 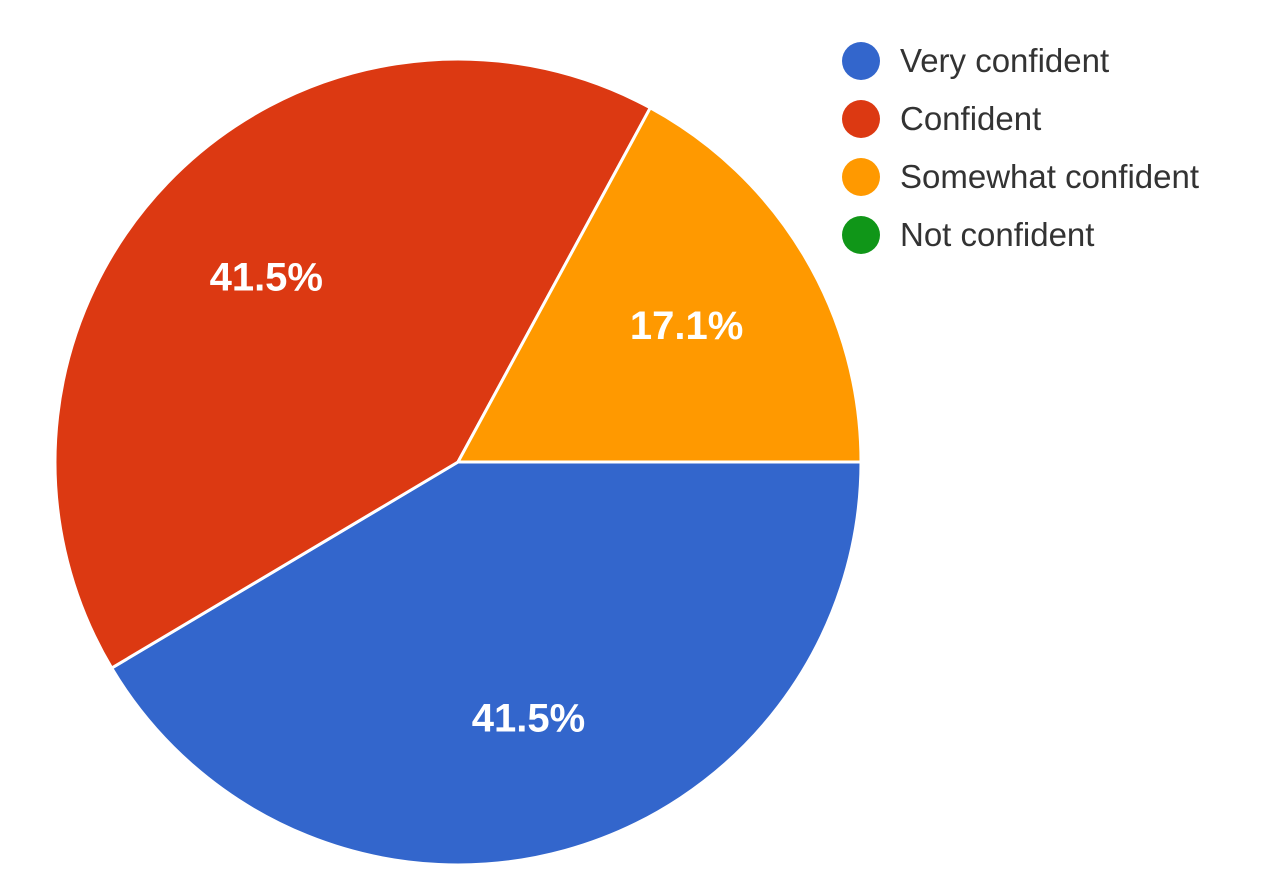 I want to click on slice-label-confident: 41.5%, so click(x=266, y=278).